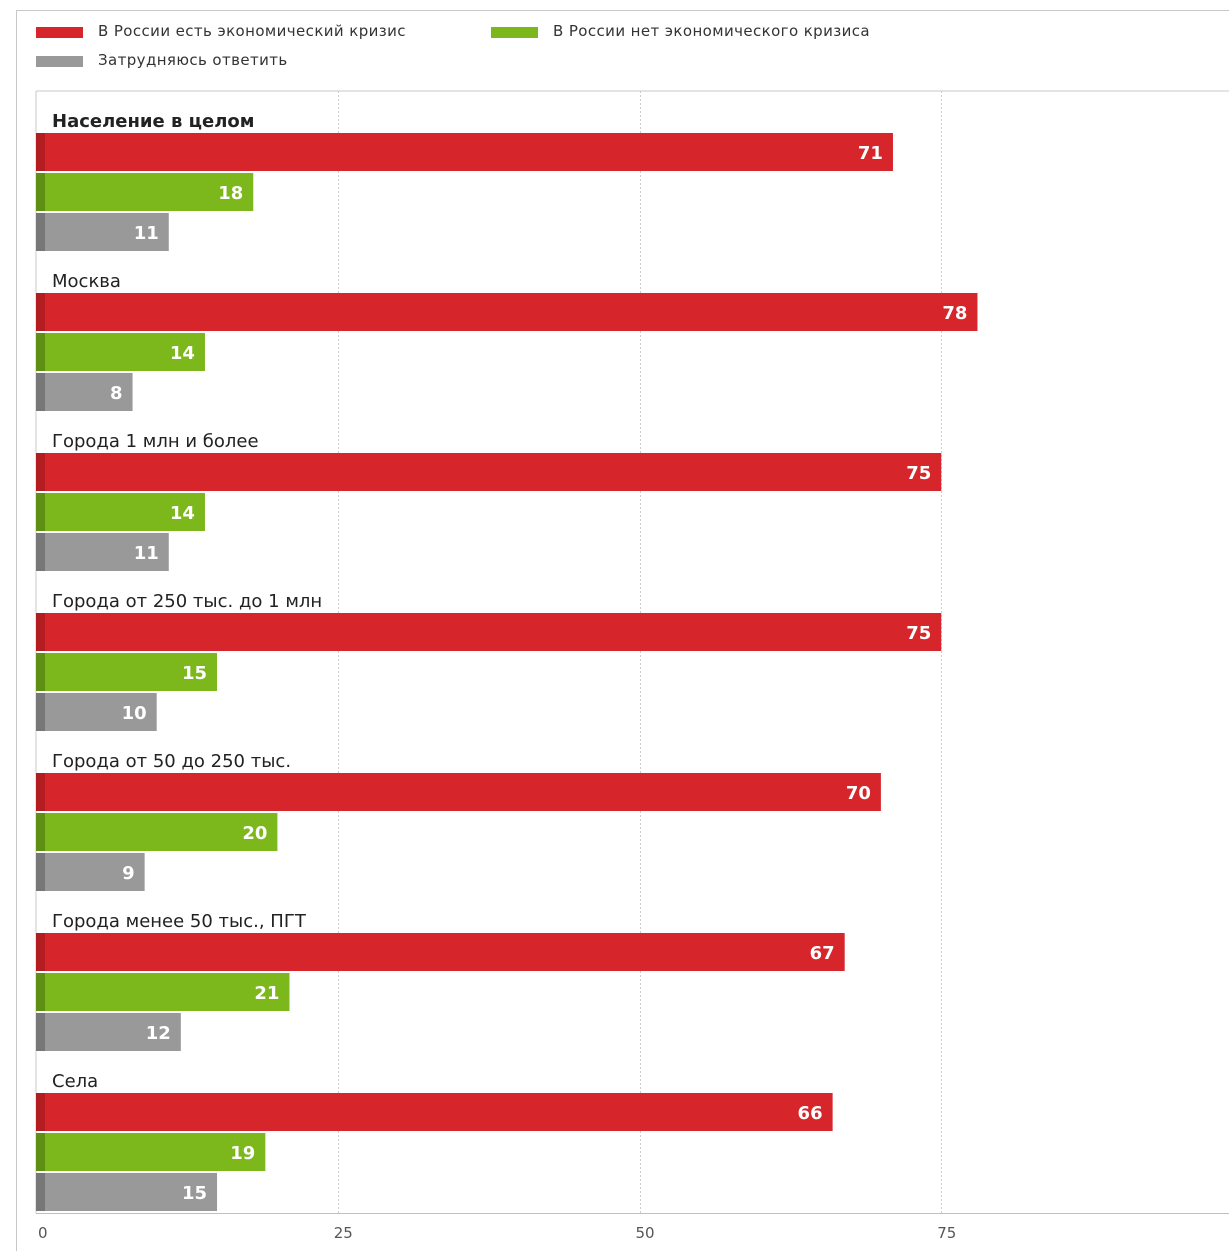 Image resolution: width=1229 pixels, height=1251 pixels. What do you see at coordinates (514, 32) in the screenshot?
I see `legend-swatch-no-crisis` at bounding box center [514, 32].